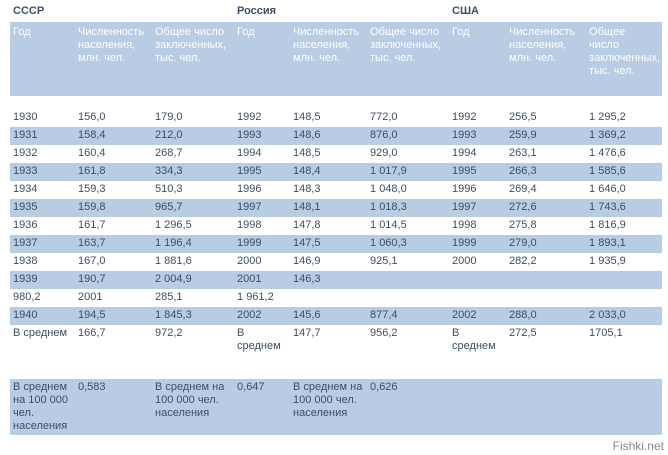 The height and width of the screenshot is (455, 668). Describe the element at coordinates (329, 226) in the screenshot. I see `table-cell: 147,8` at that location.